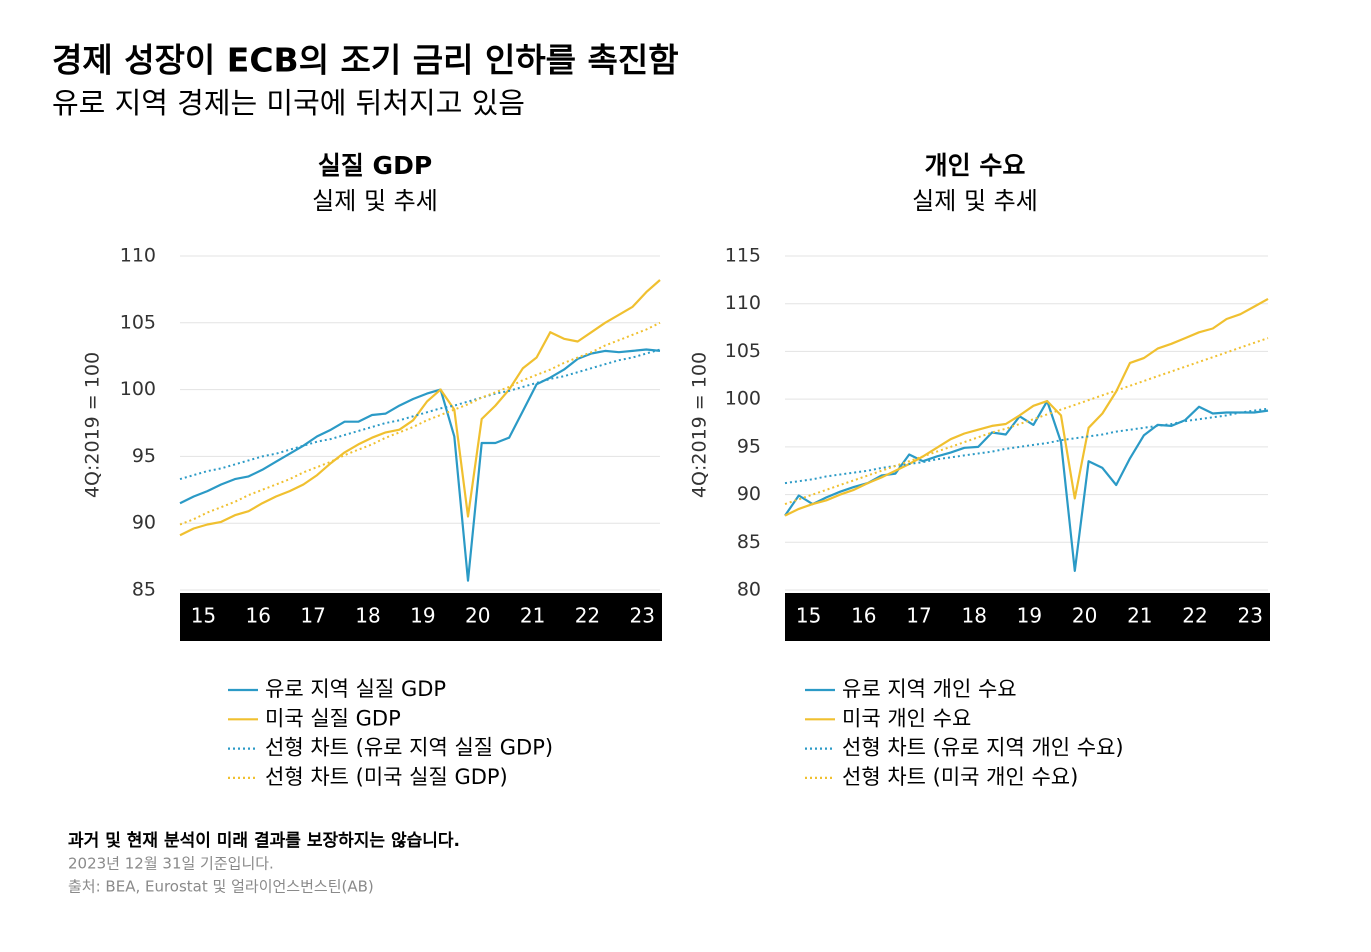 The width and height of the screenshot is (1371, 952). I want to click on legend-label: 선형 차트 (미국 실질 GDP), so click(386, 777).